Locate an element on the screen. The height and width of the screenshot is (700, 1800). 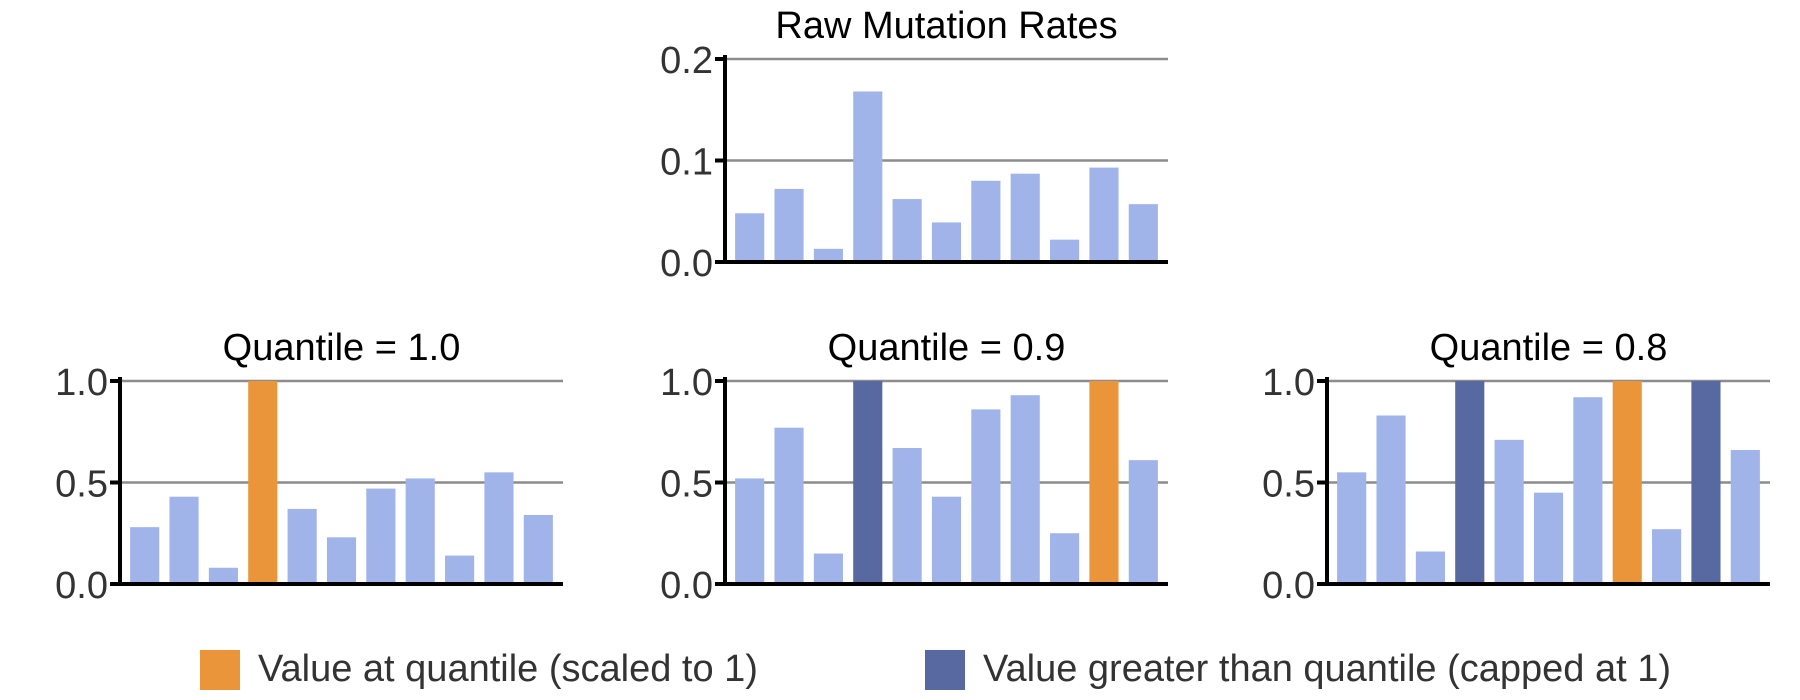
quantile-1-0-y-tick-label: 0.0 is located at coordinates (81, 586).